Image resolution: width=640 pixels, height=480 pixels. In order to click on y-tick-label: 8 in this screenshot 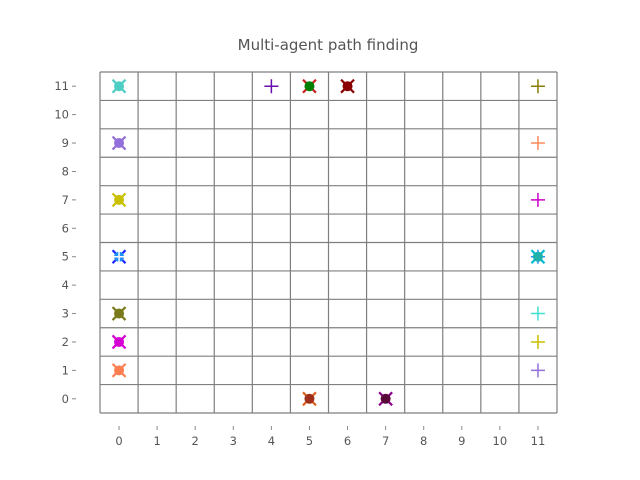, I will do `click(65, 171)`.